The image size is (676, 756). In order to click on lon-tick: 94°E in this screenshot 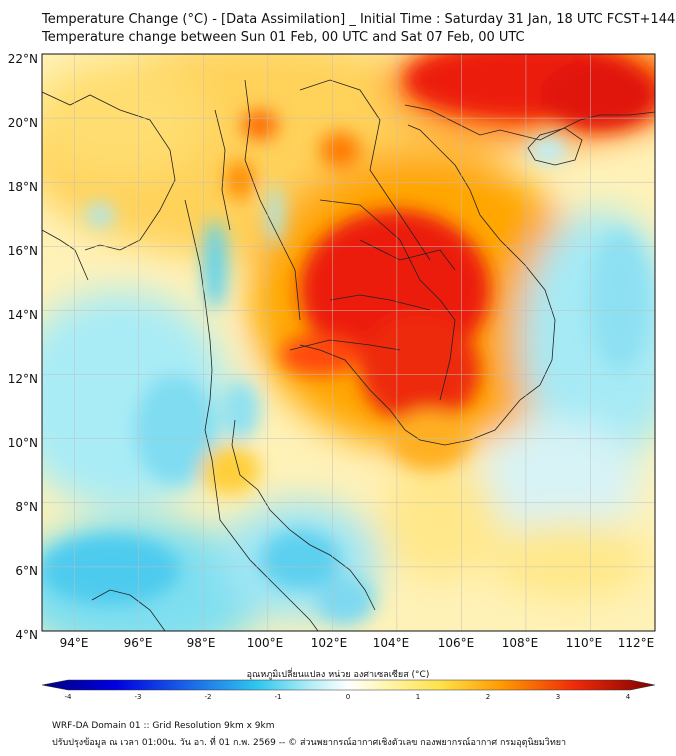, I will do `click(74, 643)`.